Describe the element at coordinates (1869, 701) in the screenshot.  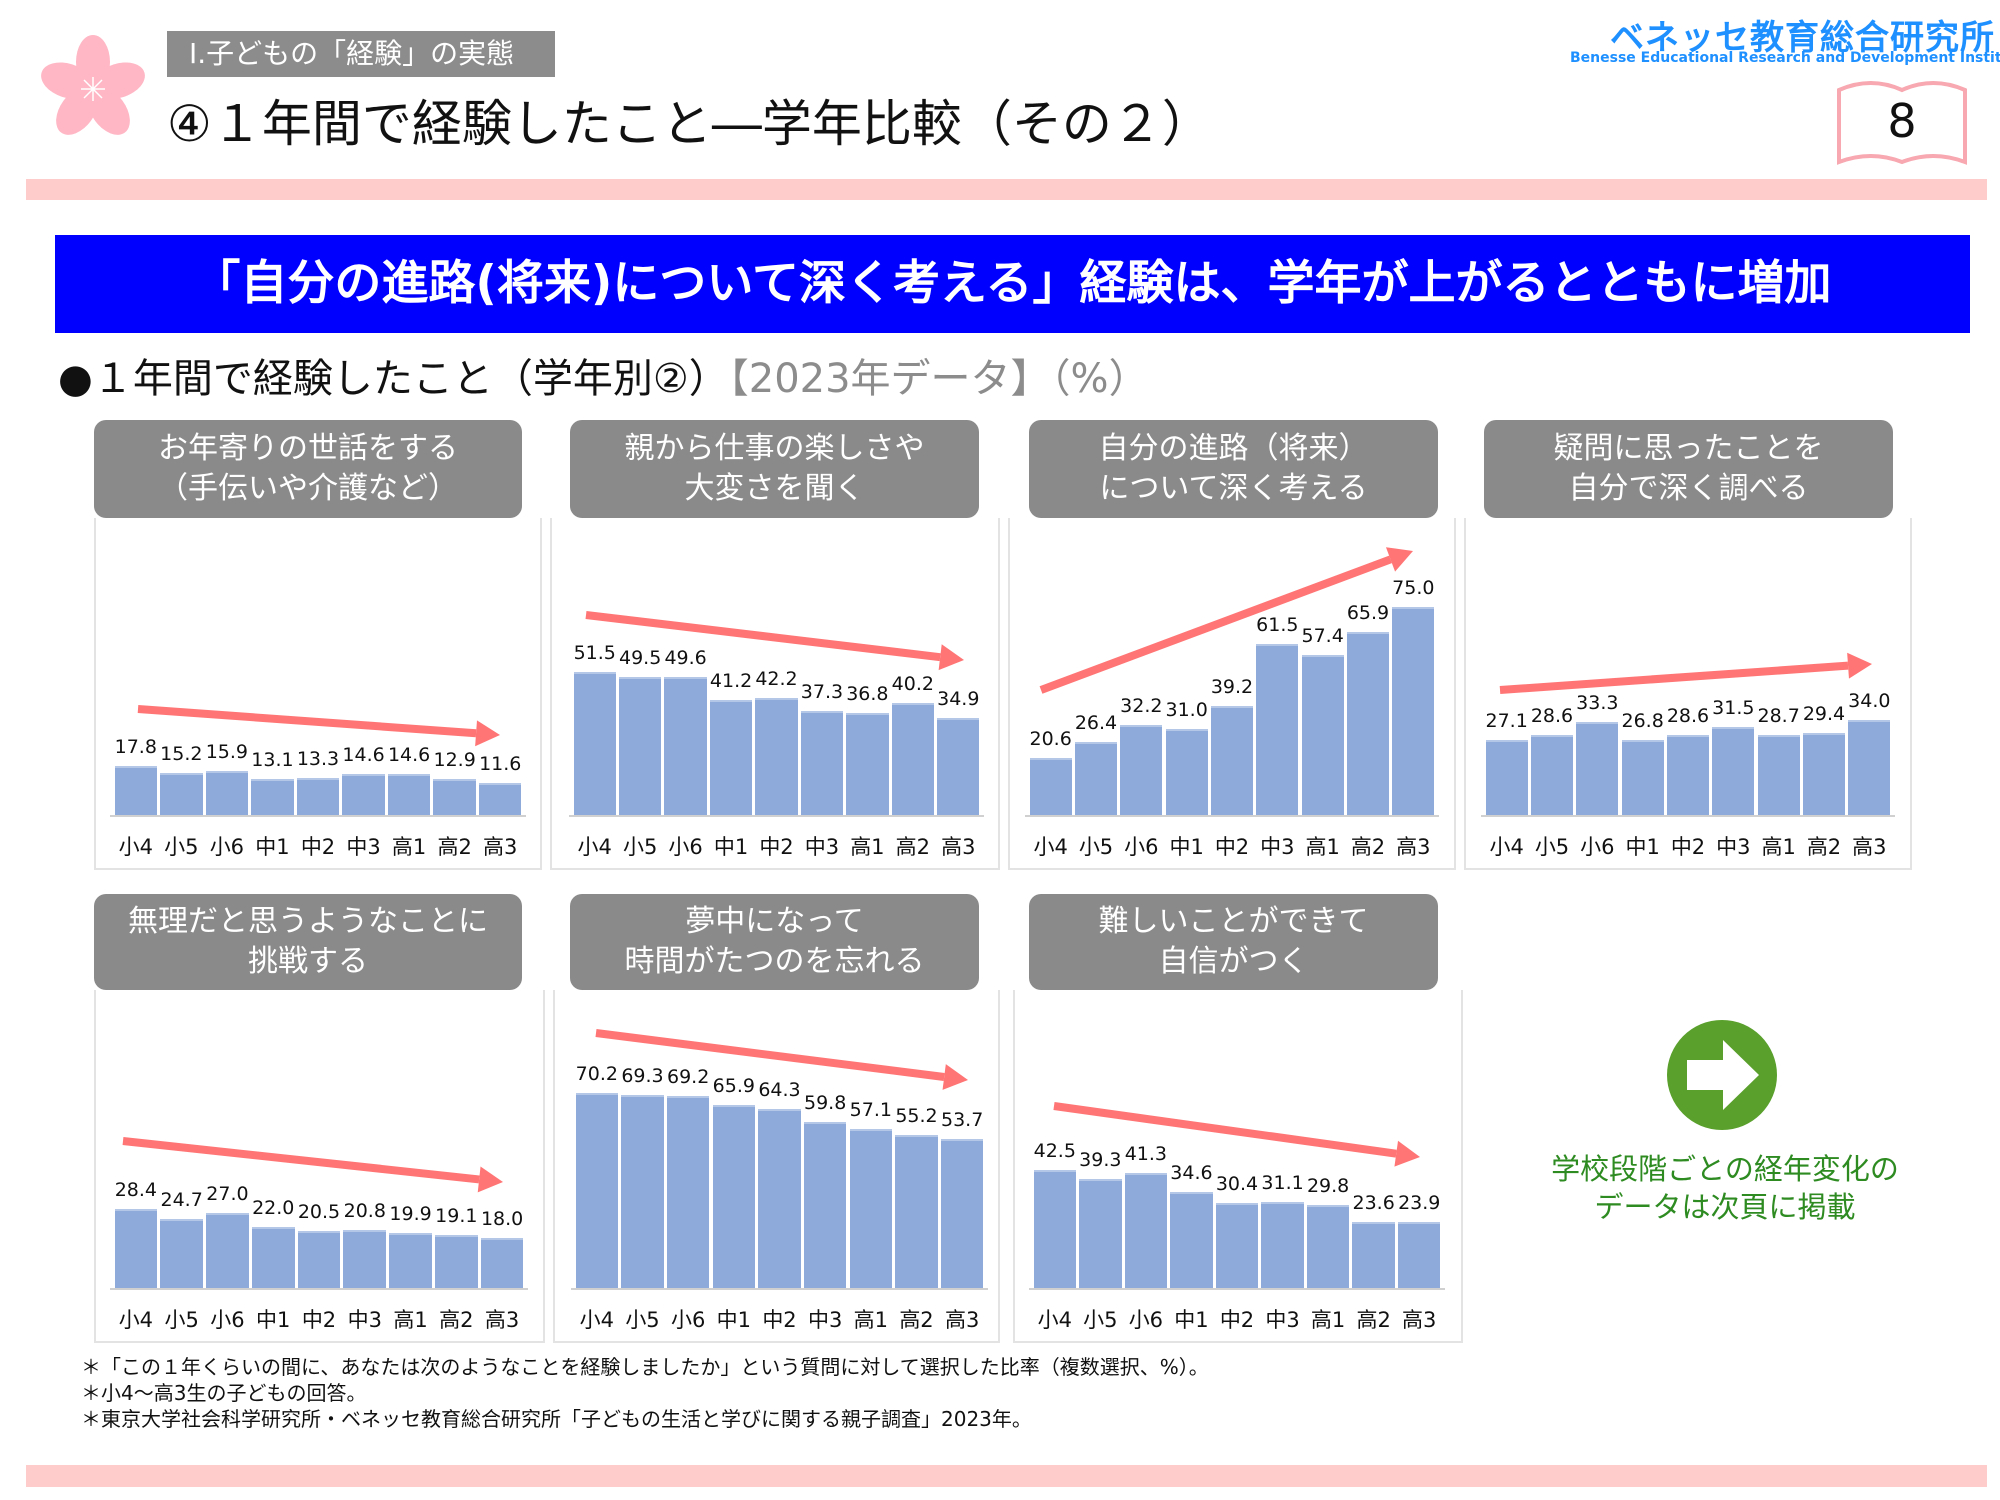
I see `data-label: 34.0` at that location.